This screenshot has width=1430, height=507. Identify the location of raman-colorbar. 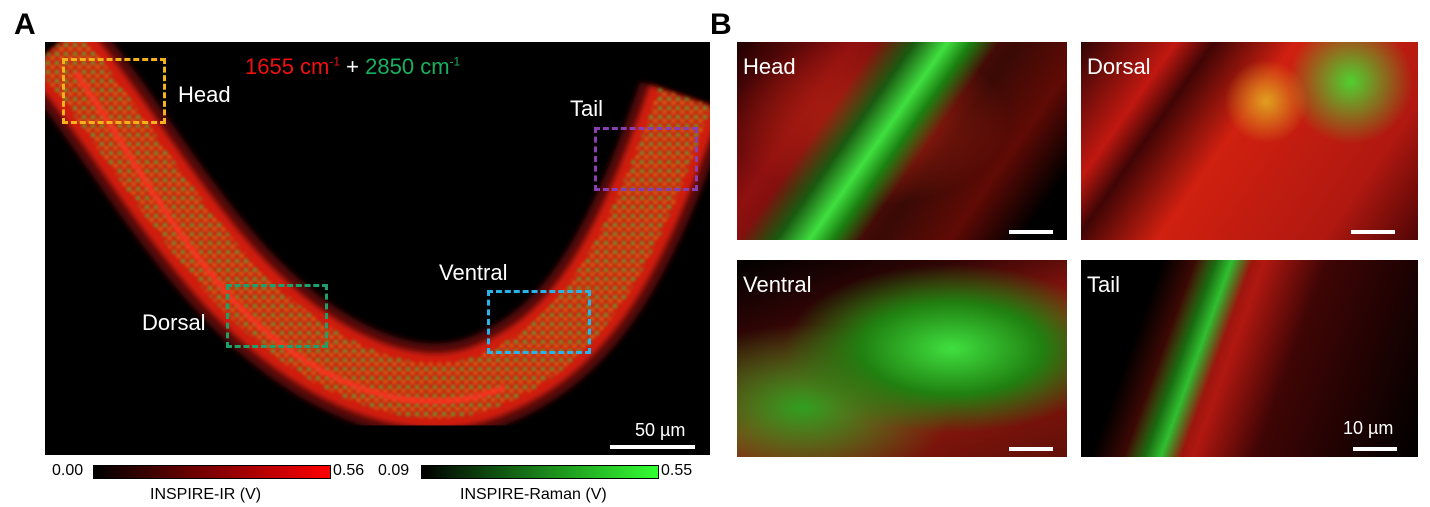
(540, 472).